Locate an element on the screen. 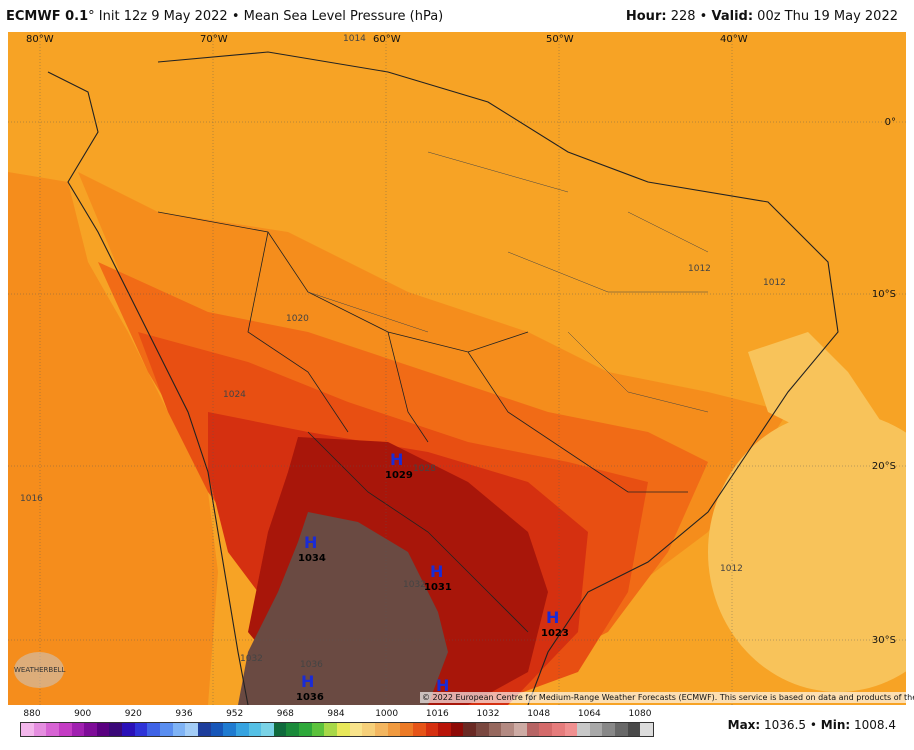  isobar-label: 1032 is located at coordinates (251, 659).